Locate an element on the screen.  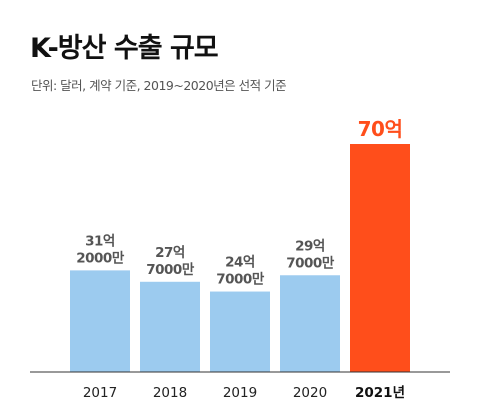
chart-title: K-방산 수출 규모 is located at coordinates (124, 48).